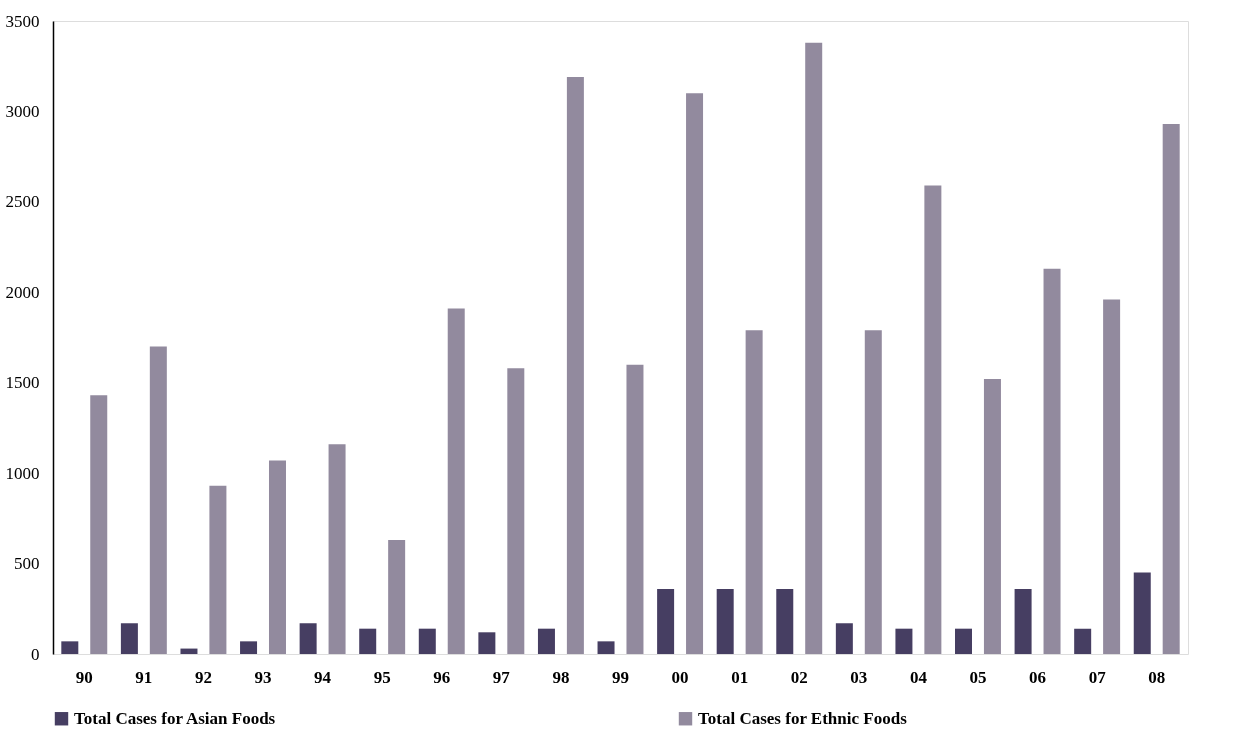 This screenshot has height=753, width=1233. What do you see at coordinates (22, 473) in the screenshot?
I see `y-tick-label: 1000` at bounding box center [22, 473].